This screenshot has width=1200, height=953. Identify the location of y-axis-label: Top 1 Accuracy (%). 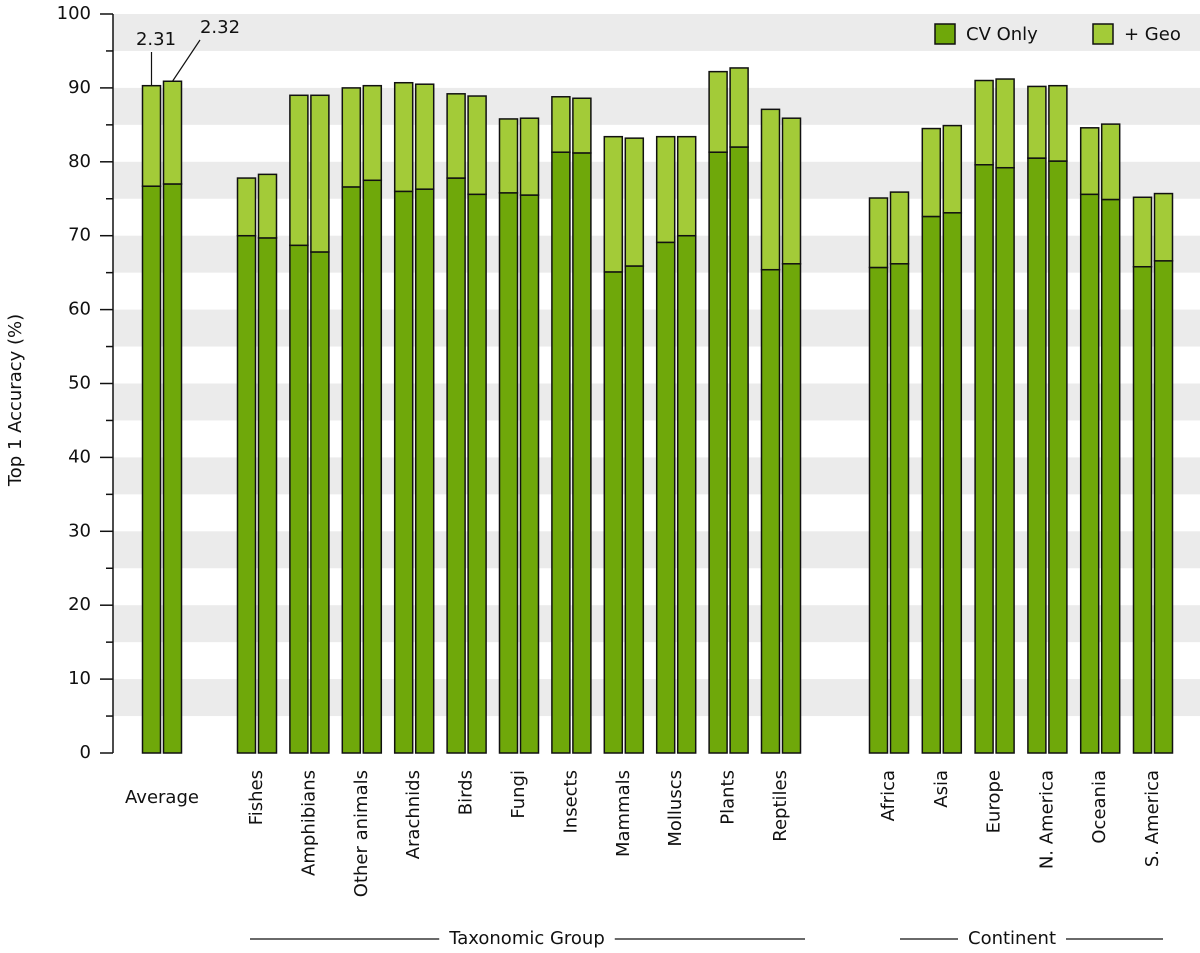
(15, 400).